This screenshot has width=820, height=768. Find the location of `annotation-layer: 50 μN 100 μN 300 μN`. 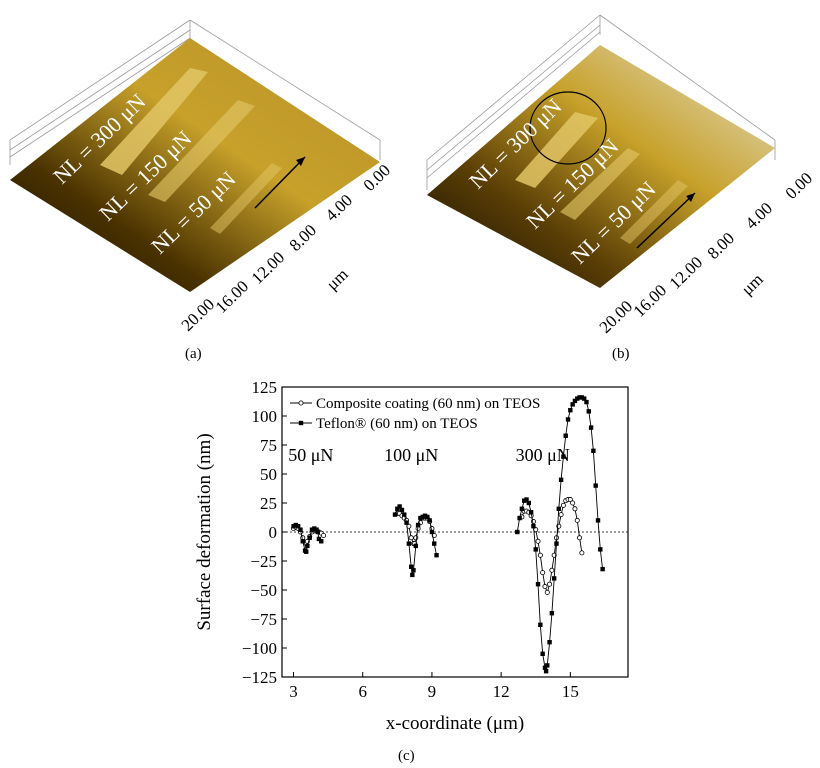

annotation-layer: 50 μN 100 μN 300 μN is located at coordinates (428, 455).